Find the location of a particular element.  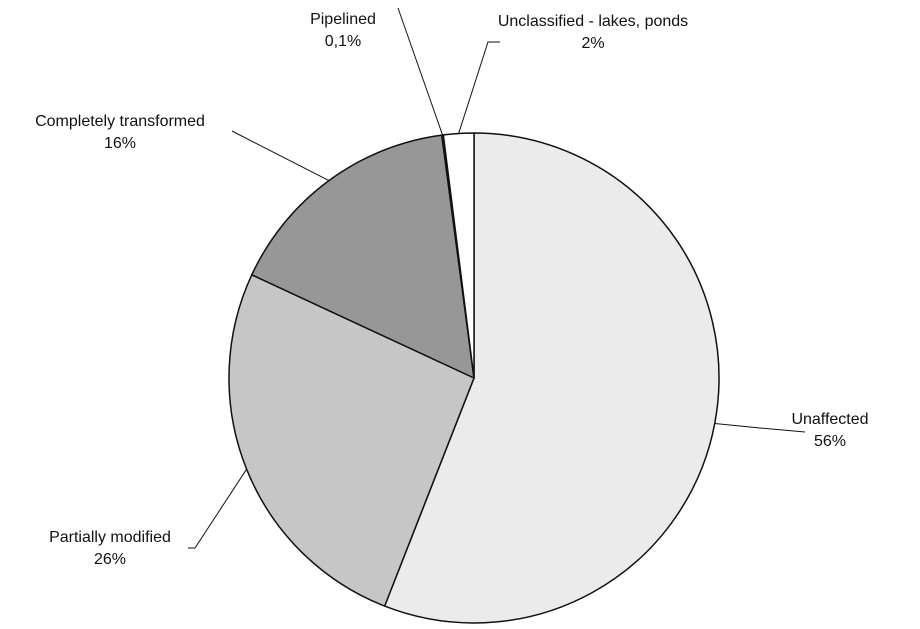

slice-value-label: 56% is located at coordinates (830, 441).